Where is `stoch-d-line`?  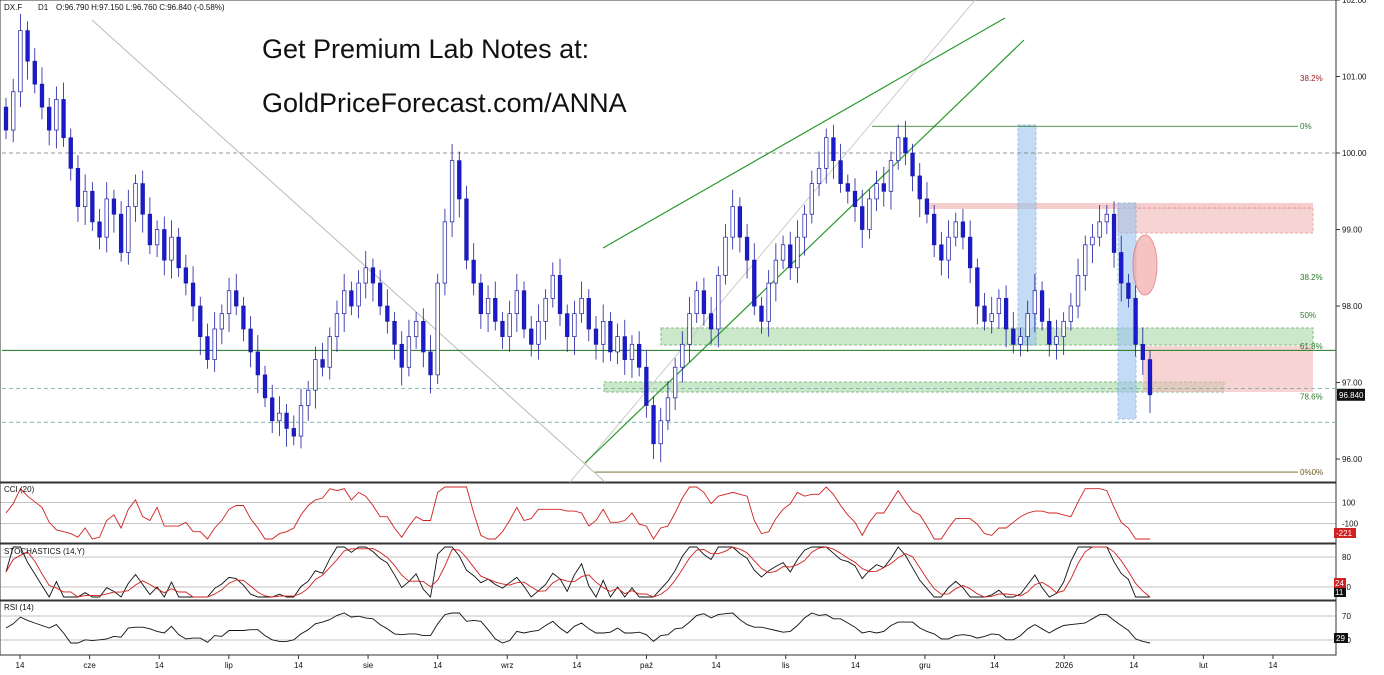
stoch-d-line is located at coordinates (578, 572).